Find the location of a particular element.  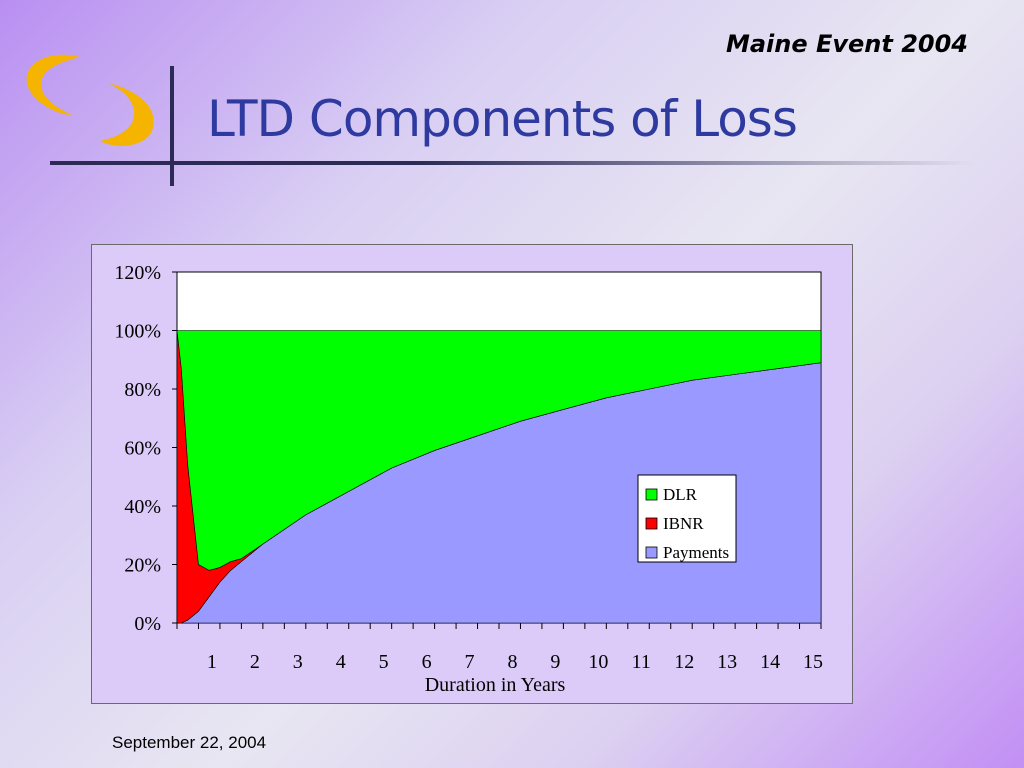

y-tick-label: 120% is located at coordinates (137, 273).